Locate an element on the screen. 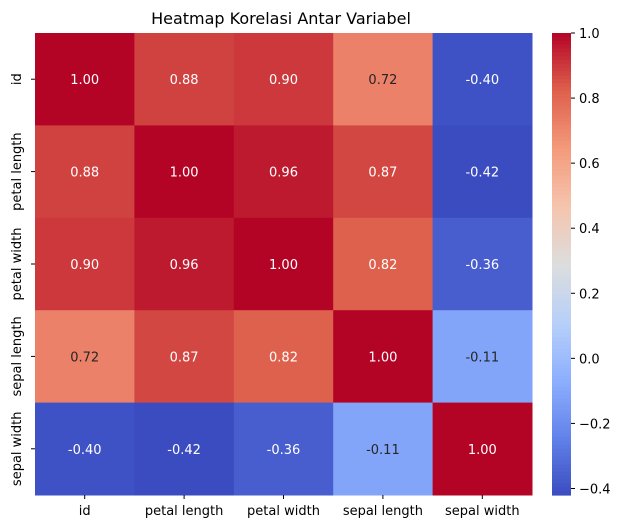 The height and width of the screenshot is (528, 637). colorbar-tick-label: 0.2 is located at coordinates (589, 294).